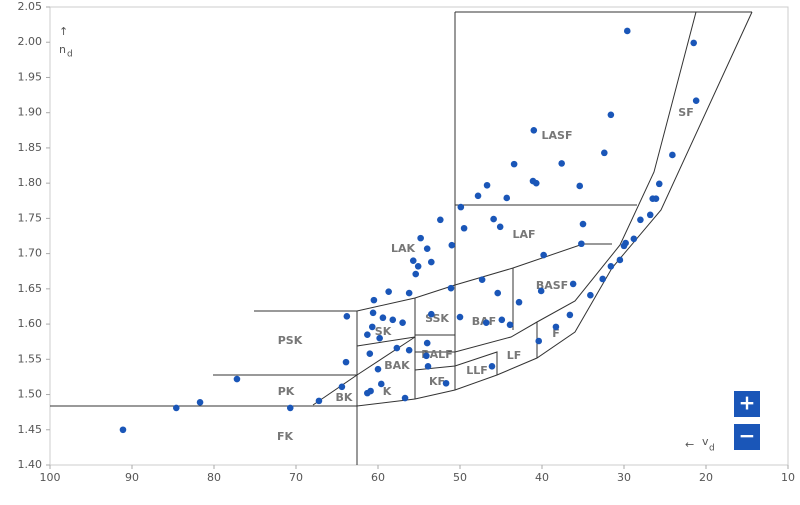  Describe the element at coordinates (214, 477) in the screenshot. I see `x-tick-label: 80` at that location.